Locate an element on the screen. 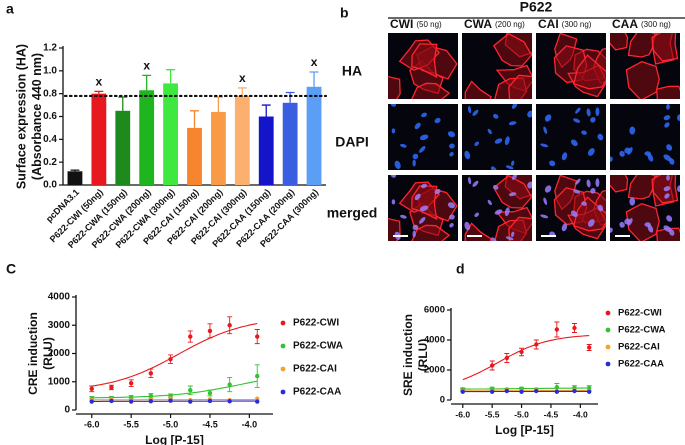 This screenshot has height=445, width=685. legend-label: P622-CWI is located at coordinates (316, 323).